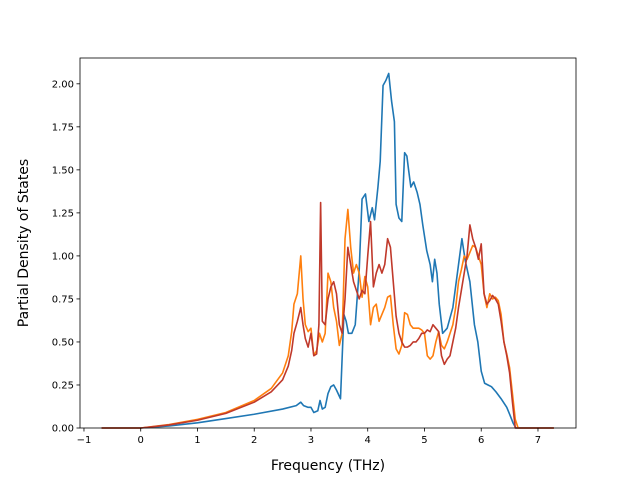  What do you see at coordinates (63, 385) in the screenshot?
I see `y-tick-label: 0.25` at bounding box center [63, 385].